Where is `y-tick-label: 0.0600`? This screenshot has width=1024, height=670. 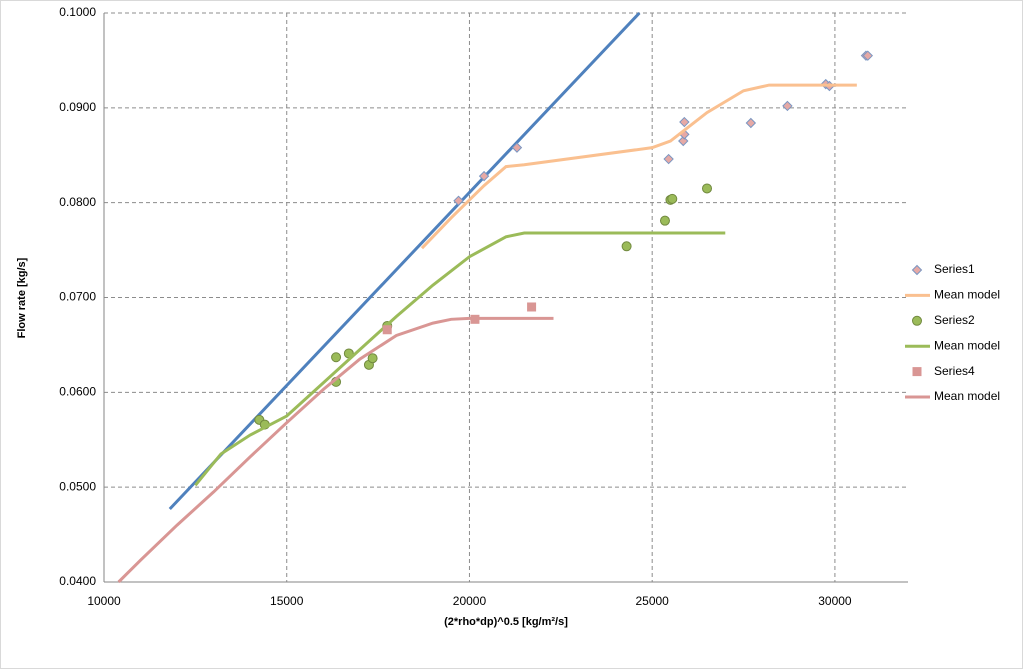 y-tick-label: 0.0600 is located at coordinates (77, 392).